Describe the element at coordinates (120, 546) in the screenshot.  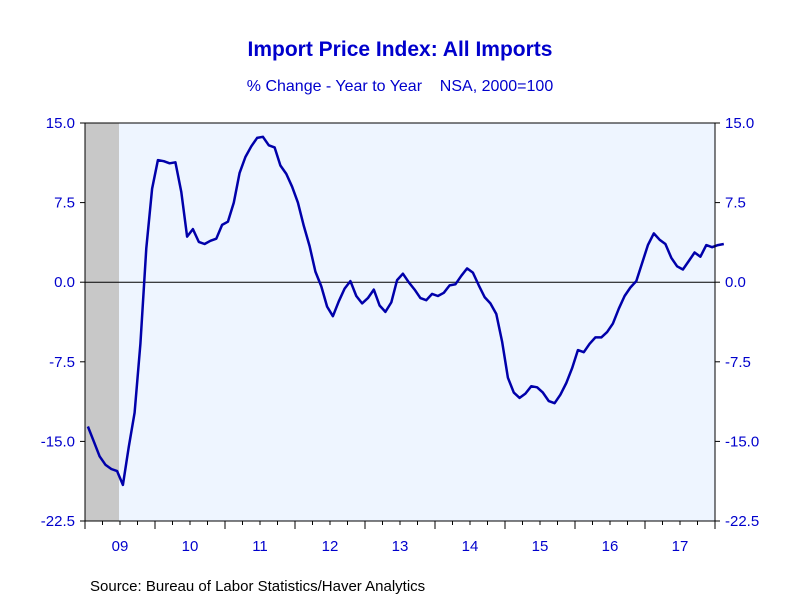
I see `x-tick-label: 09` at that location.